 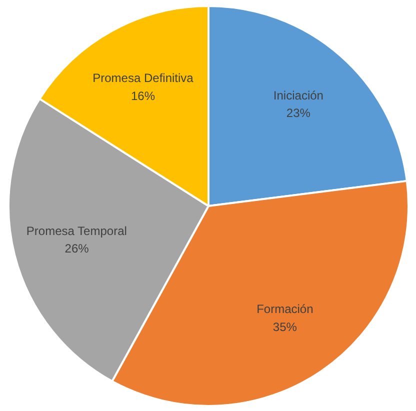 What do you see at coordinates (285, 309) in the screenshot?
I see `slice-label: Formación` at bounding box center [285, 309].